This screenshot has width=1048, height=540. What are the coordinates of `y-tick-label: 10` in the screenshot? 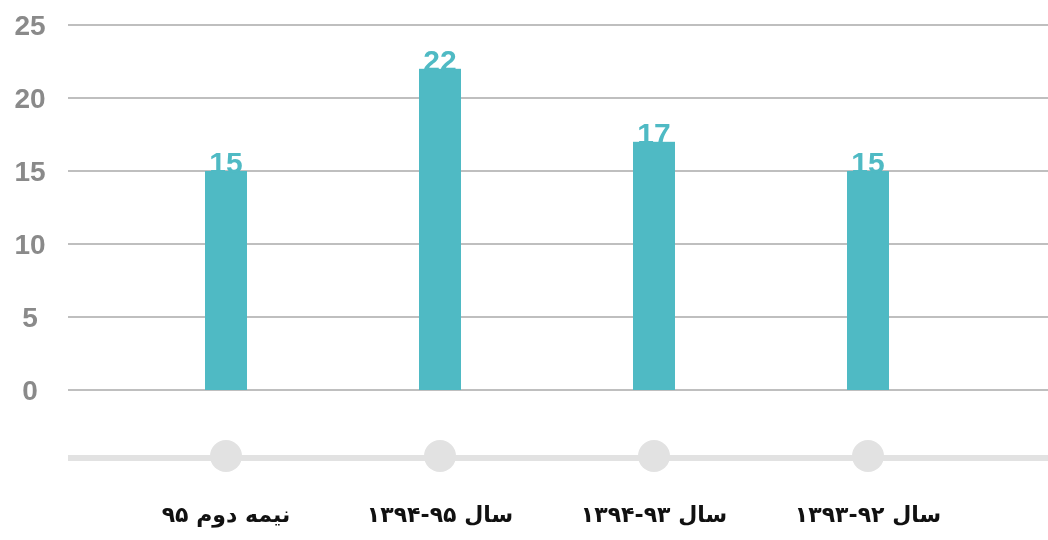 It's located at (30, 244).